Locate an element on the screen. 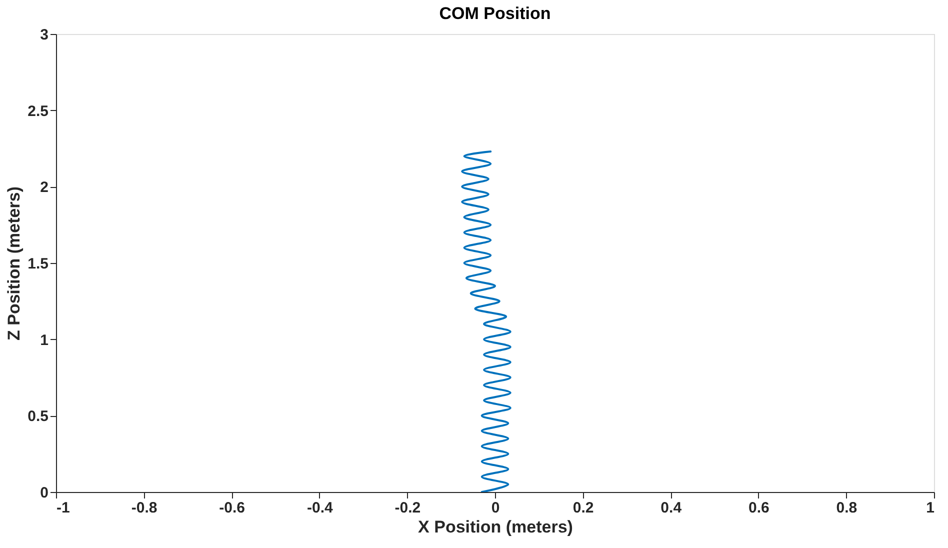 Image resolution: width=948 pixels, height=548 pixels. y-tick-label: 1.5 is located at coordinates (38, 264).